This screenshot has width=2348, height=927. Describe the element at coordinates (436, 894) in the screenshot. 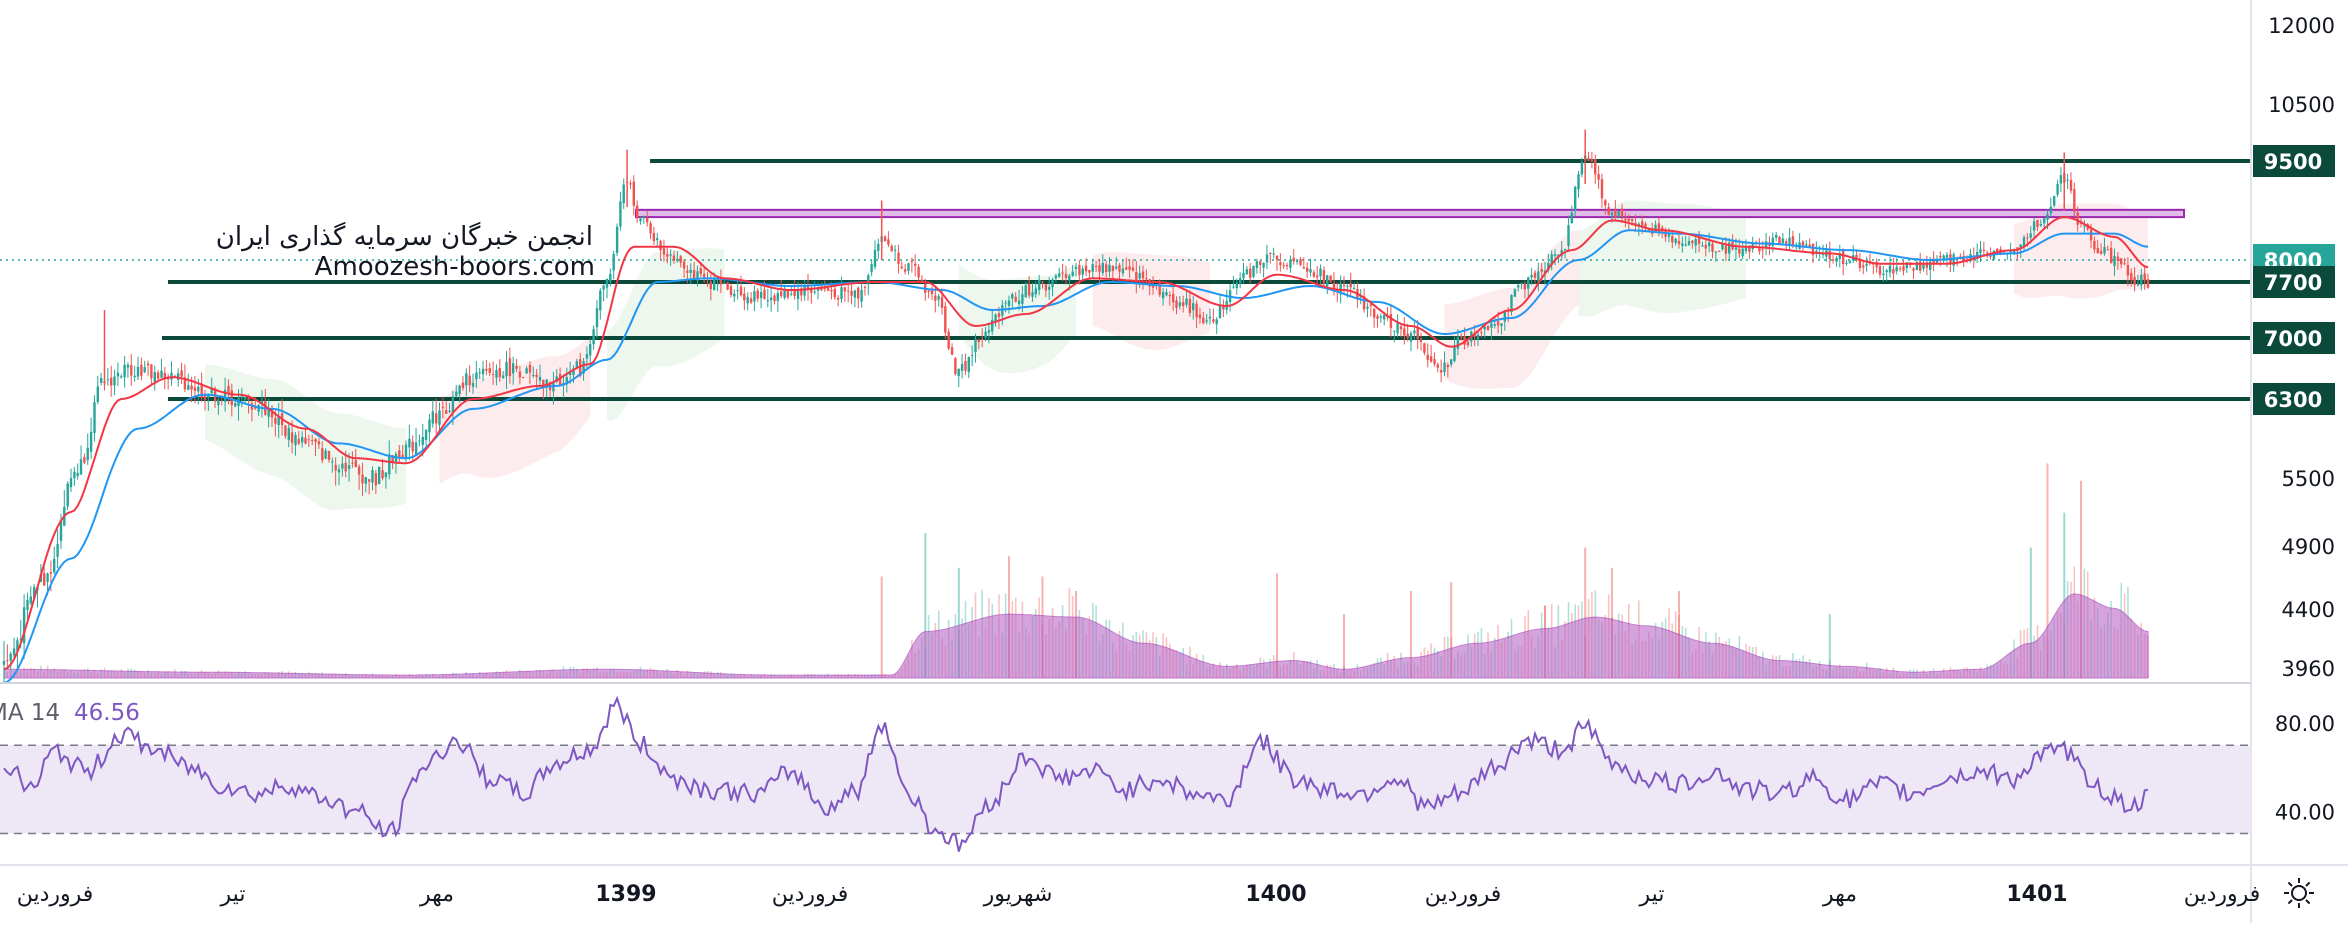

I see `time-tick-label: مهر` at that location.